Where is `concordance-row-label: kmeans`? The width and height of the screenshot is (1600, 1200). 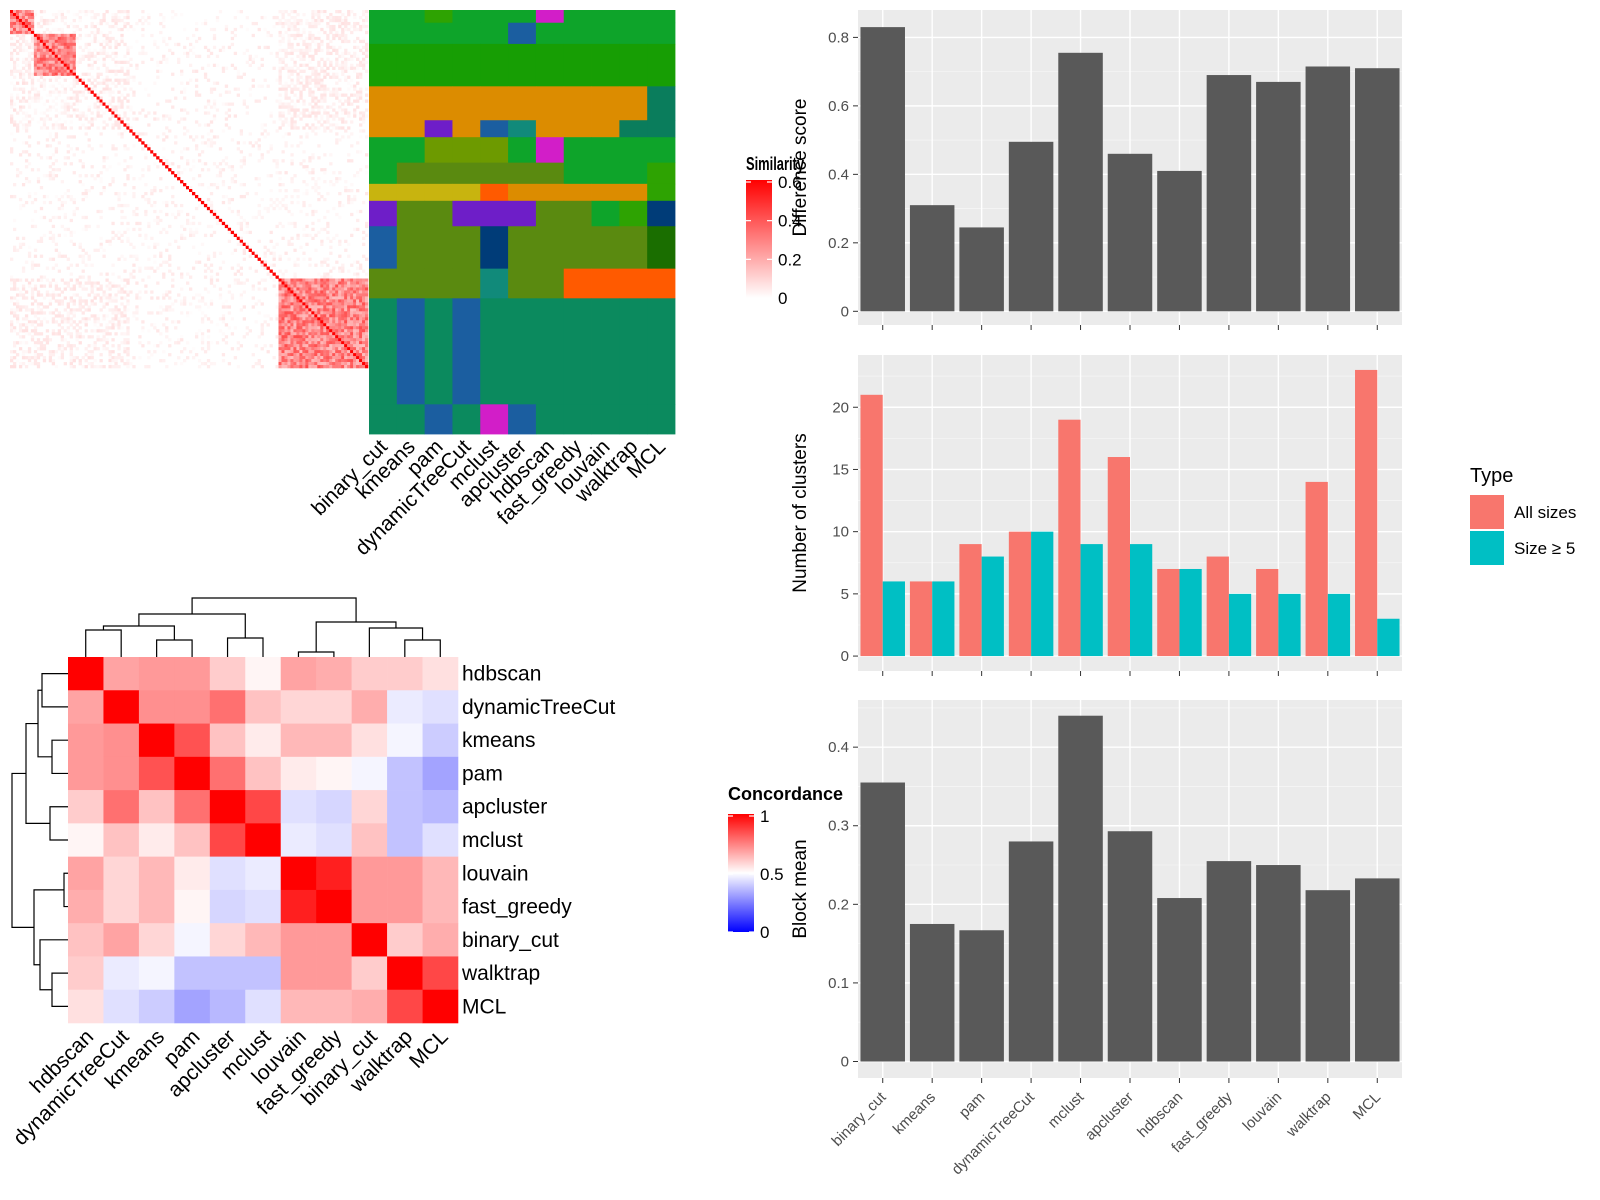 concordance-row-label: kmeans is located at coordinates (499, 740).